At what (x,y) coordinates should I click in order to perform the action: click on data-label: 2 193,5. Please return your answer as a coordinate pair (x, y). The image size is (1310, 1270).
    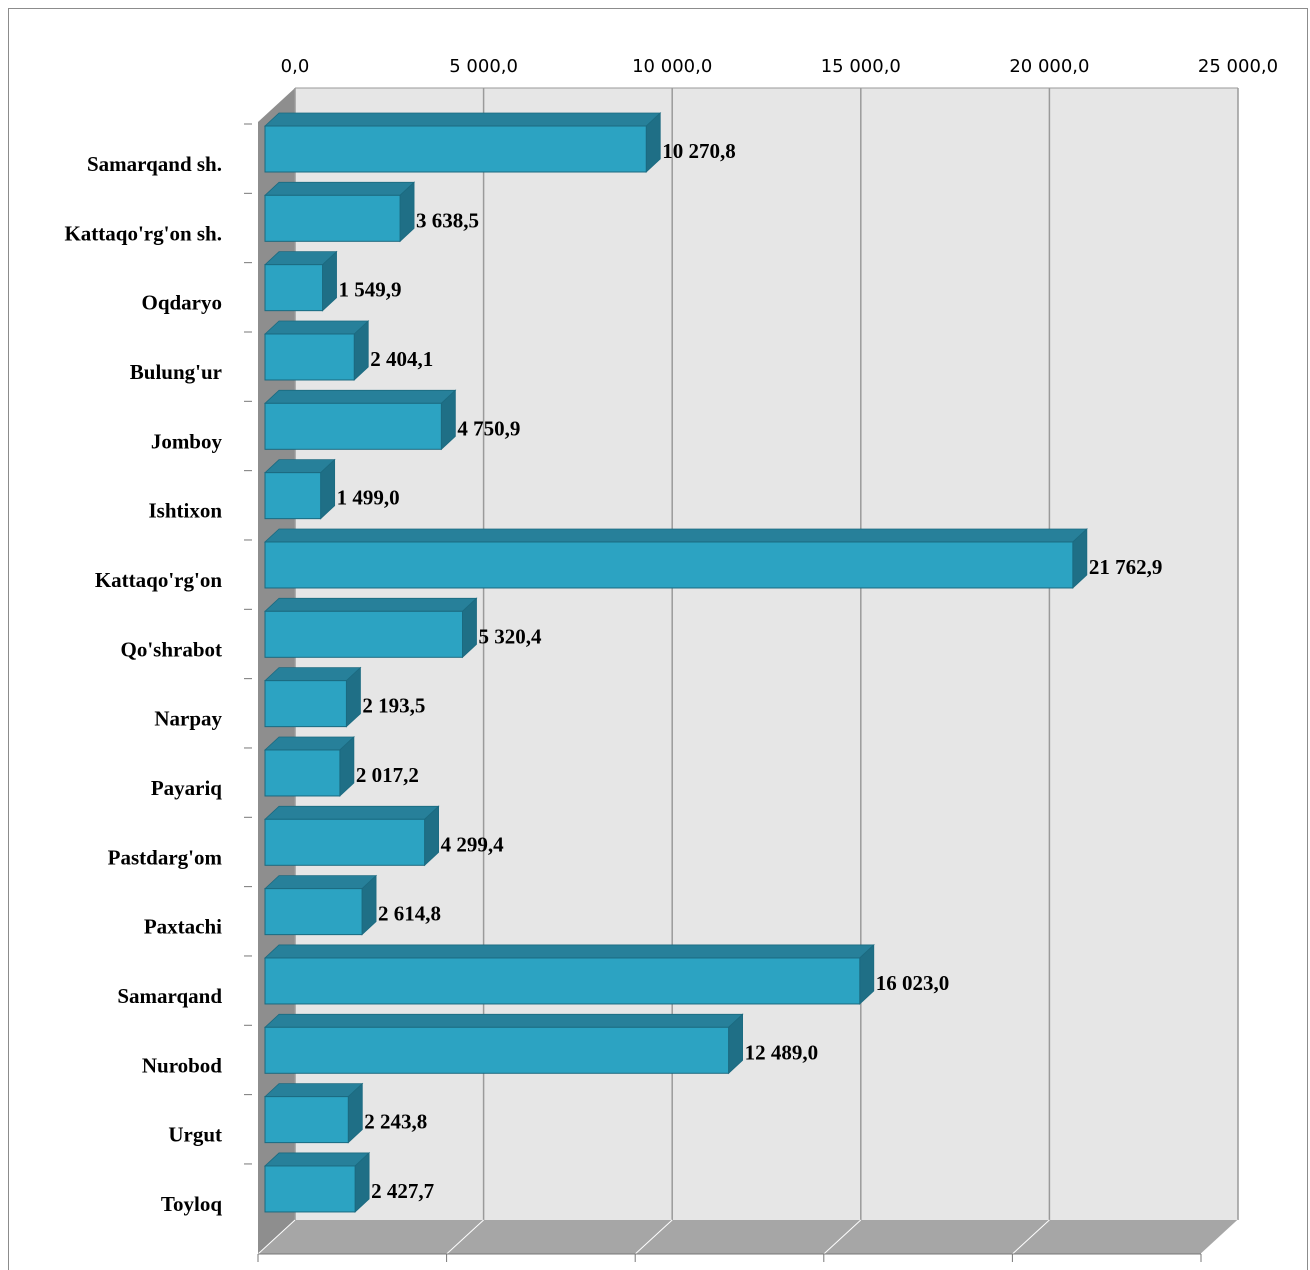
    Looking at the image, I should click on (393, 706).